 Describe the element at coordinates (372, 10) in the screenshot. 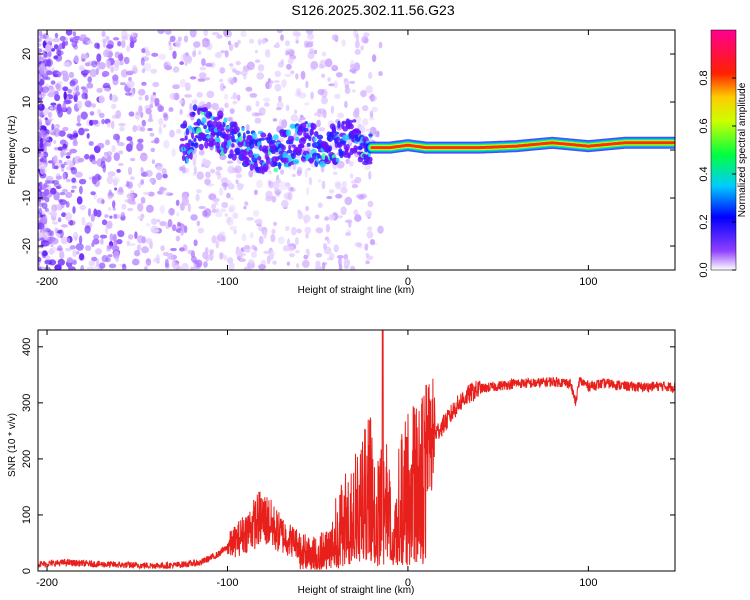

I see `figure-title: S126.2025.302.11.56.G23` at that location.